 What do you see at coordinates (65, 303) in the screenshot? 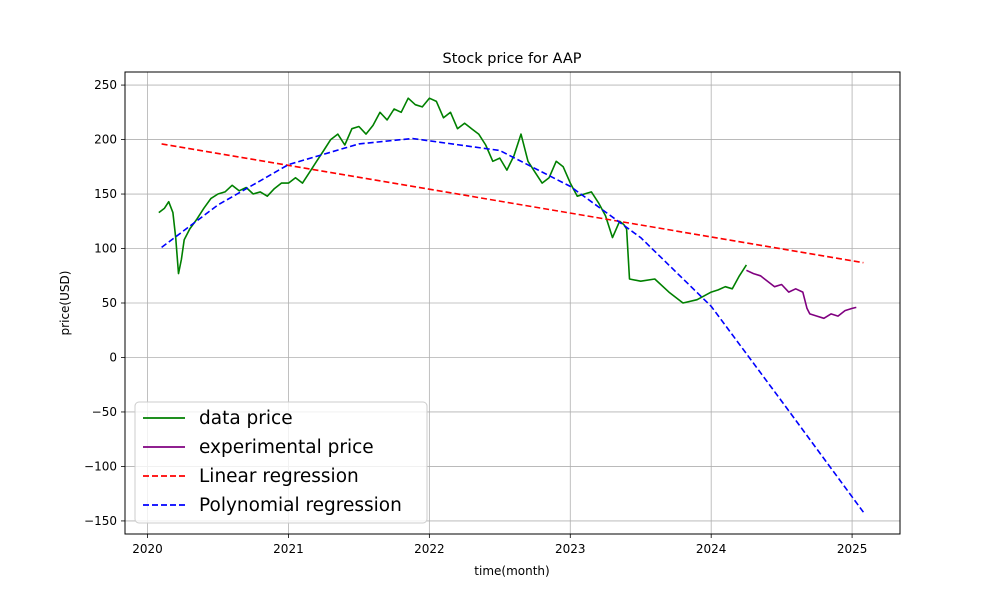
I see `y-axis-label: price(USD)` at bounding box center [65, 303].